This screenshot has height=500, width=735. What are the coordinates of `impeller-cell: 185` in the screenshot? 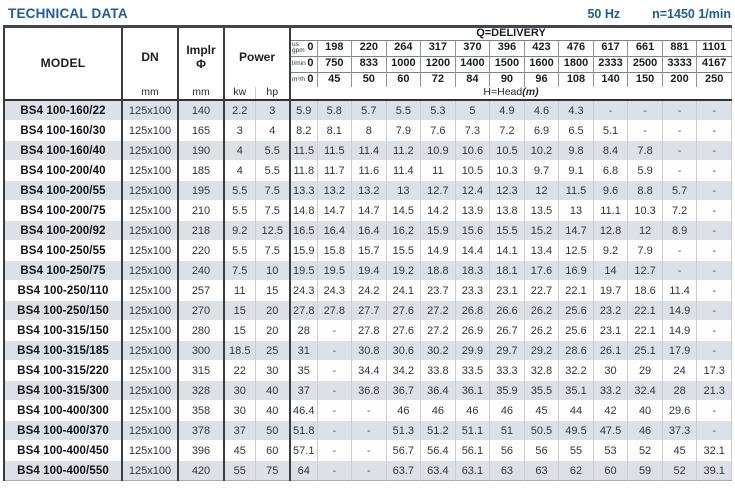 It's located at (200, 170).